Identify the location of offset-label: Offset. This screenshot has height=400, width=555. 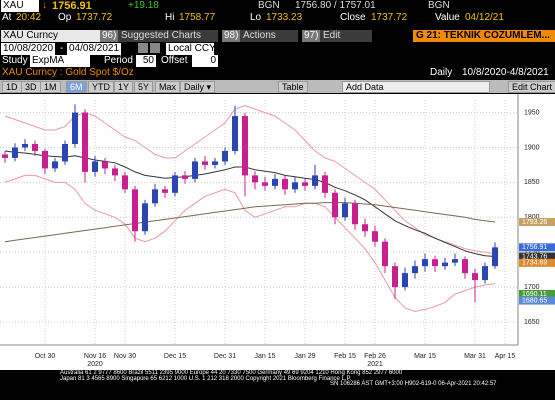
(174, 60).